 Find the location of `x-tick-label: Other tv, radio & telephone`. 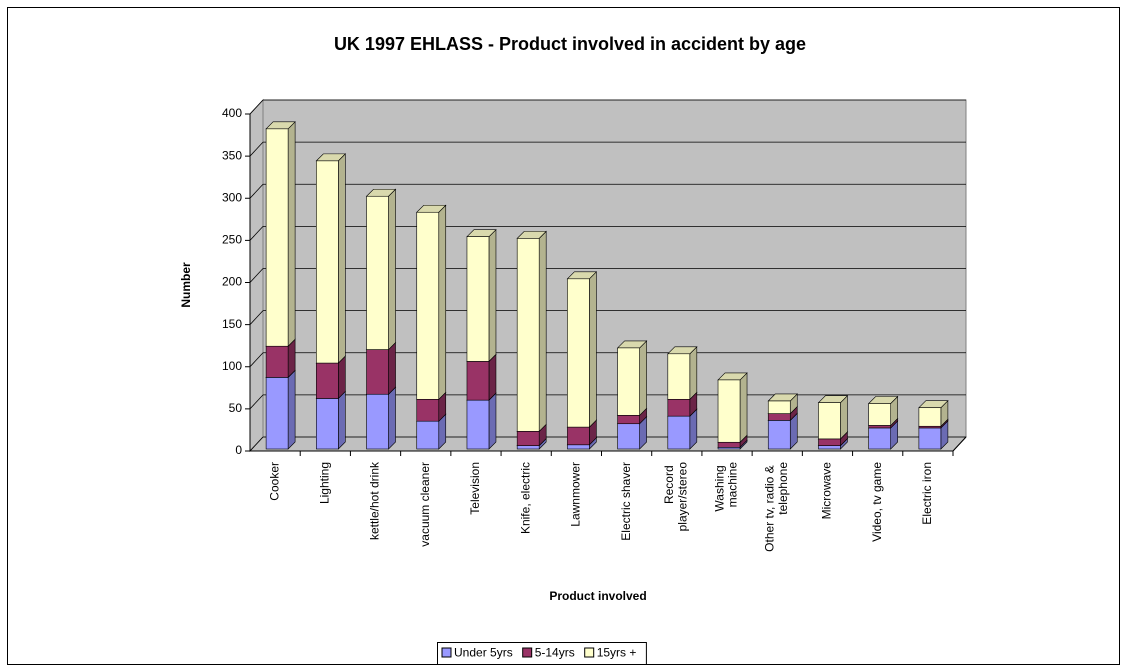

x-tick-label: Other tv, radio & telephone is located at coordinates (776, 507).